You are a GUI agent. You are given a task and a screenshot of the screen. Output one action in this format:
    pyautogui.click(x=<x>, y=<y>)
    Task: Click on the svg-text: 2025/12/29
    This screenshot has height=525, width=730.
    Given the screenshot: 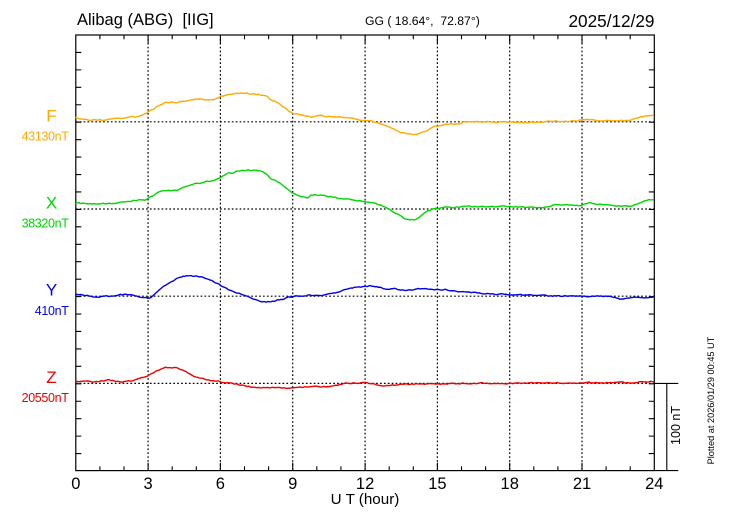 What is the action you would take?
    pyautogui.click(x=611, y=21)
    